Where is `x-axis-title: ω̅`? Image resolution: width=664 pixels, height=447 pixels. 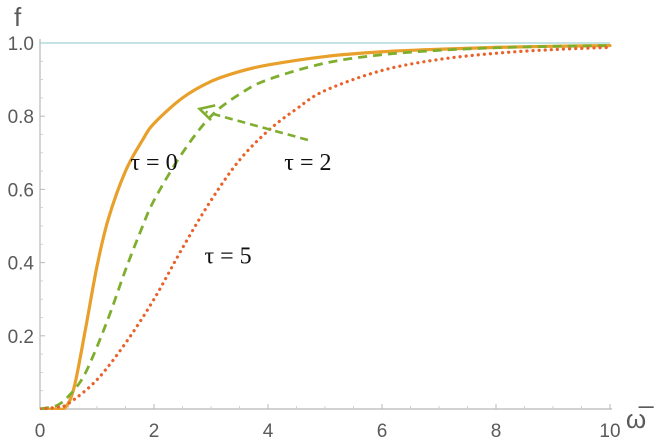
x-axis-title: ω̅ is located at coordinates (640, 419).